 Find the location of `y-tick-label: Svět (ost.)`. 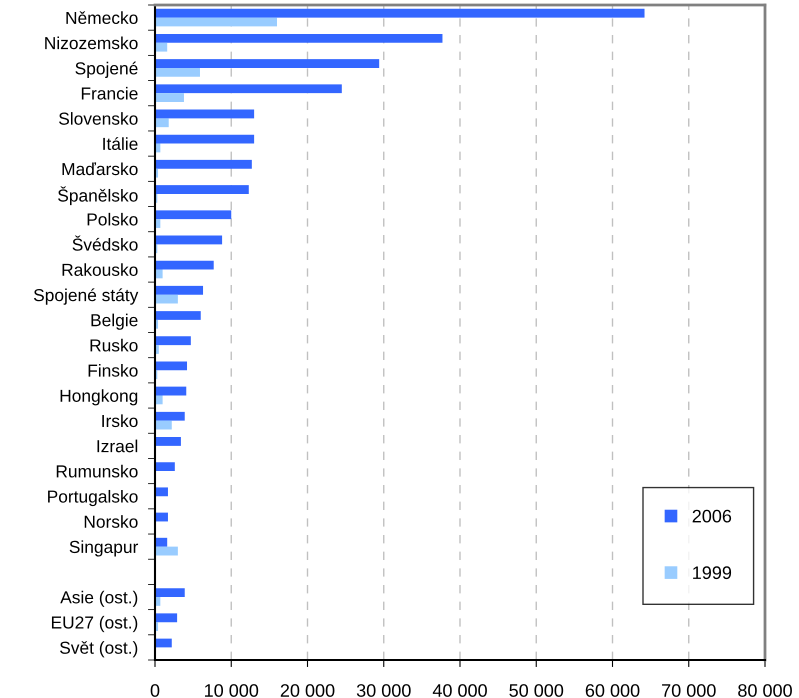

y-tick-label: Svět (ost.) is located at coordinates (99, 649).